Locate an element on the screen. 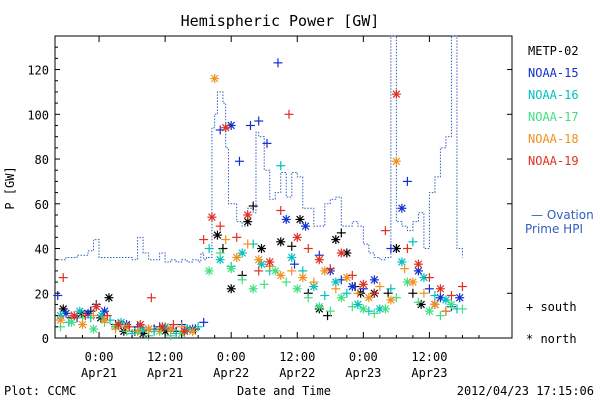 The image size is (600, 400). legend-south-marker: + south is located at coordinates (551, 307).